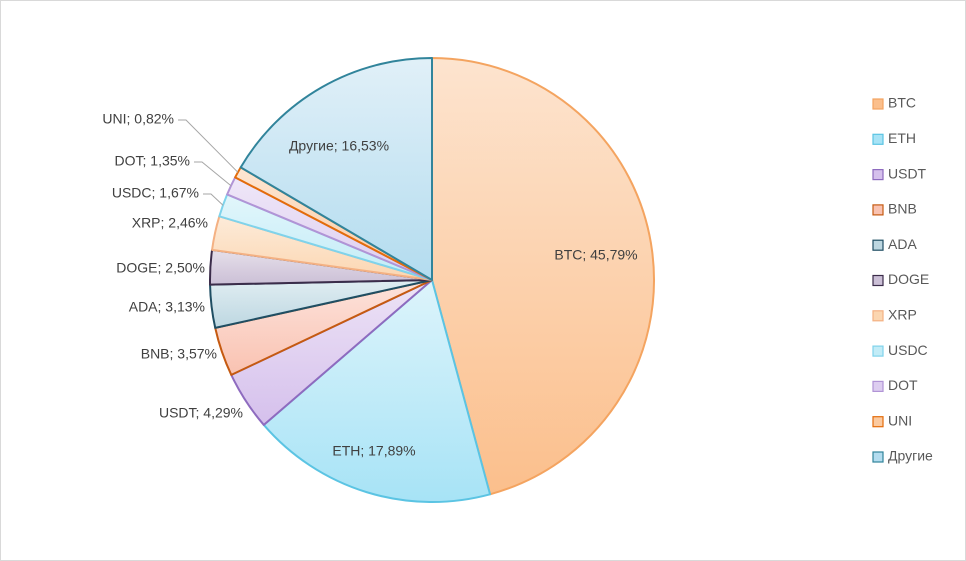  I want to click on legend-swatch-eth, so click(878, 139).